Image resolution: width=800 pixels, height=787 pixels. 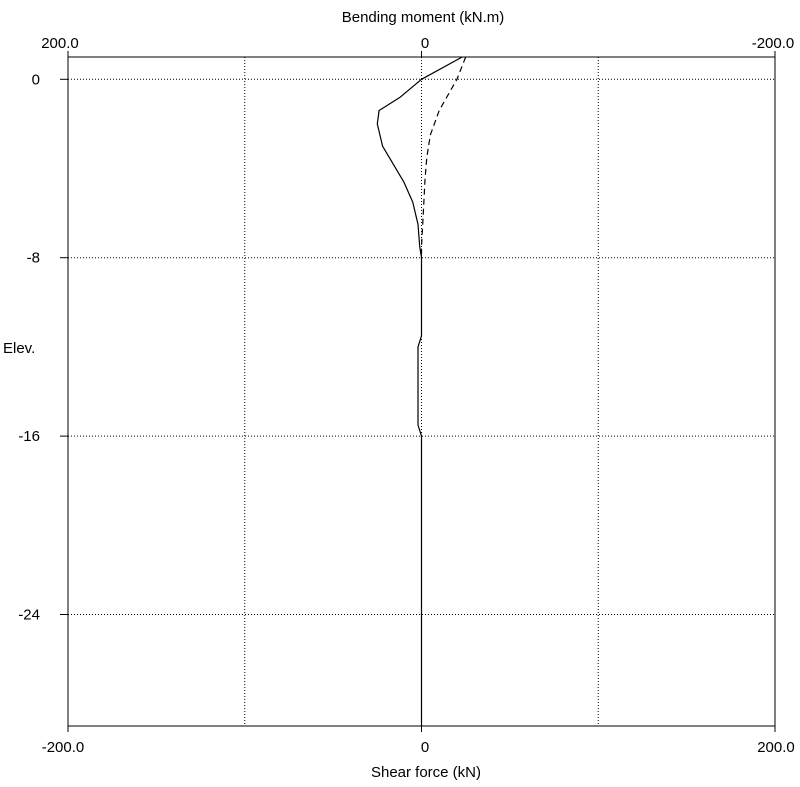 What do you see at coordinates (29, 436) in the screenshot?
I see `y-tick-label: -16` at bounding box center [29, 436].